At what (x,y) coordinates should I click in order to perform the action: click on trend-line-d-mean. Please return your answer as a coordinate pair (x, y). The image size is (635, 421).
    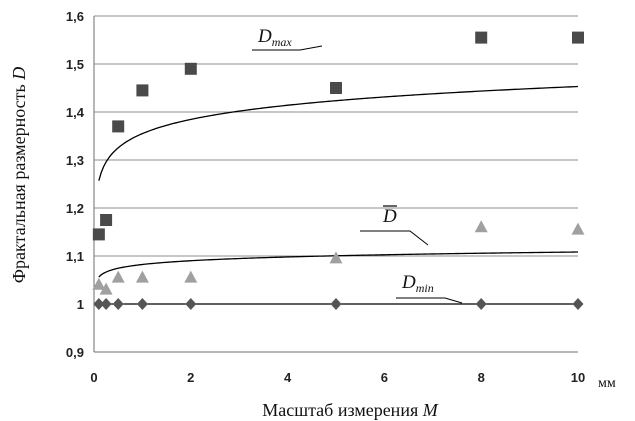
    Looking at the image, I should click on (338, 264).